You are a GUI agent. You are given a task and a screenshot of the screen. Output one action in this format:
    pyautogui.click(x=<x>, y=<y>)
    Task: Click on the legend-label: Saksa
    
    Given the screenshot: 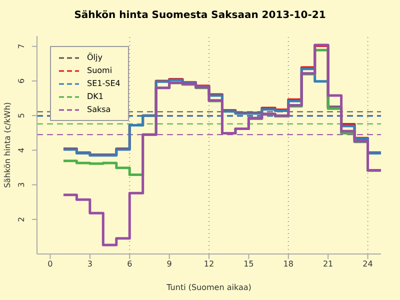 What is the action you would take?
    pyautogui.click(x=99, y=109)
    